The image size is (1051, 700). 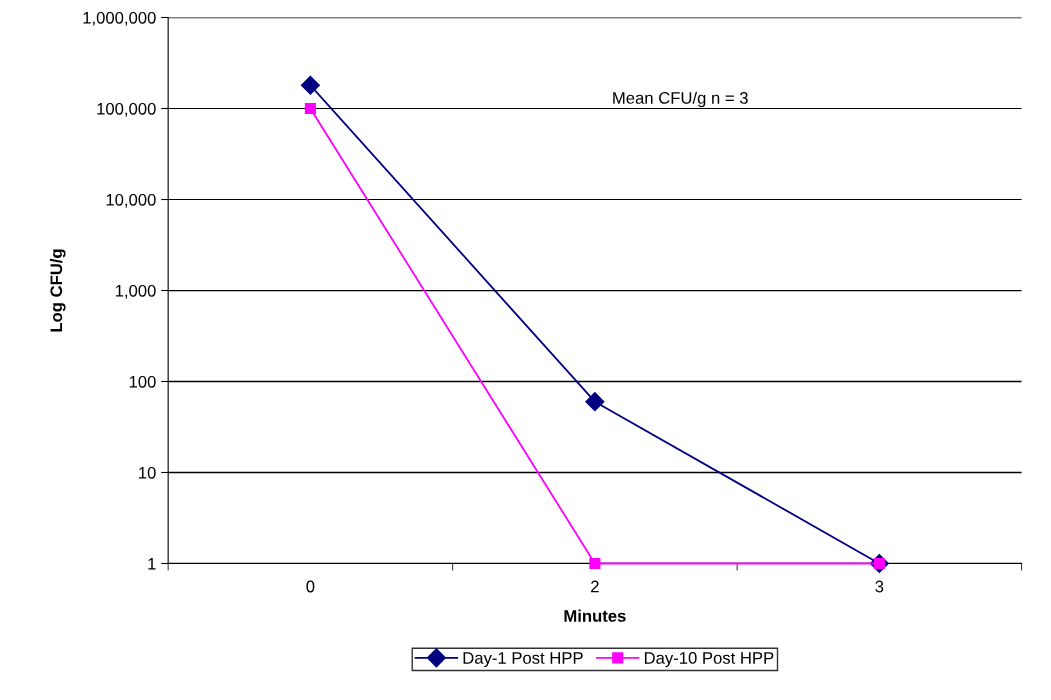 What do you see at coordinates (709, 660) in the screenshot?
I see `legend-label: Day-10 Post HPP` at bounding box center [709, 660].